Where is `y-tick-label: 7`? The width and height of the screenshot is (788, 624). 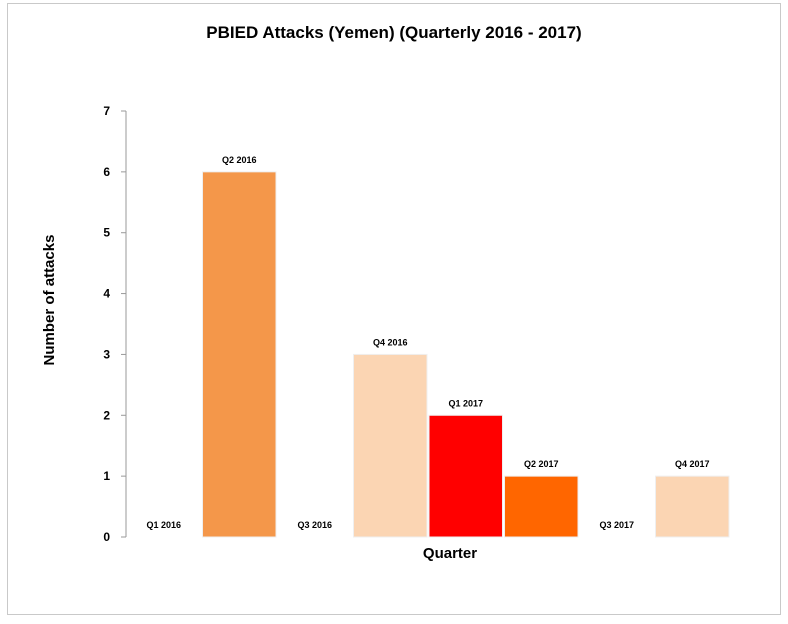
y-tick-label: 7 is located at coordinates (106, 111).